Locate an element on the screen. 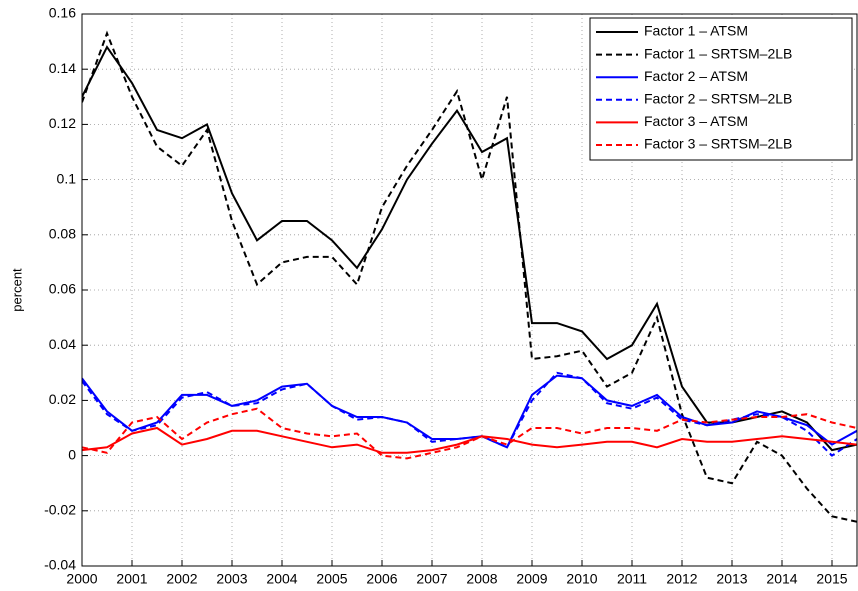  x-tick-label: 2002 is located at coordinates (181, 579).